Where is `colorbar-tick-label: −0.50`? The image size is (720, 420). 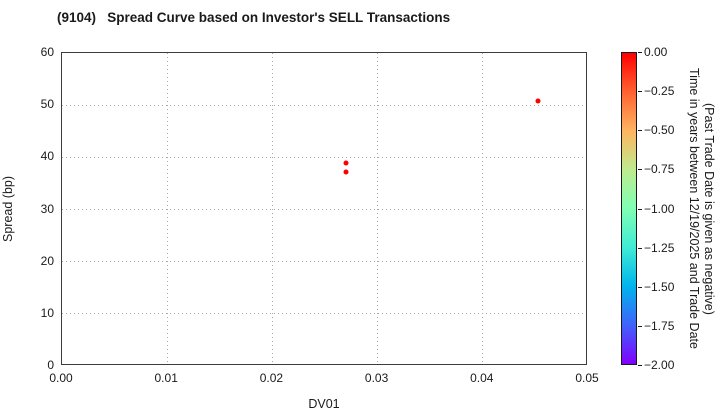
colorbar-tick-label: −0.50 is located at coordinates (659, 130).